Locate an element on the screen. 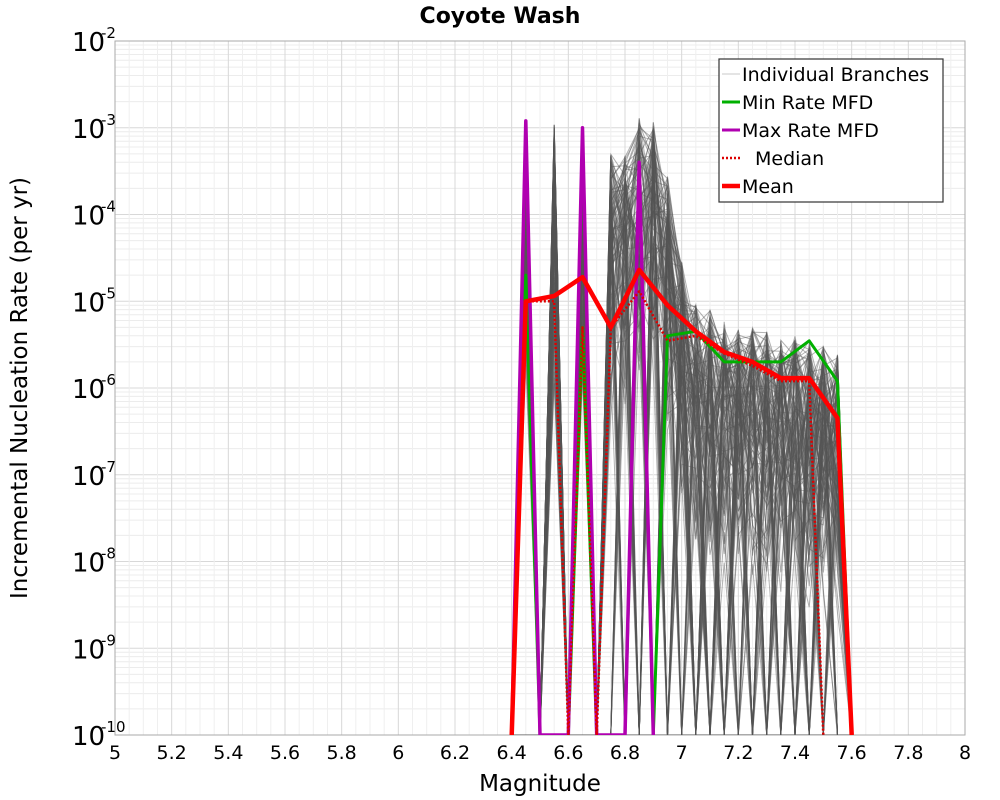  x-axis-ticks: 5 5.2 5.4 5.6 5.8 6 6.2 6.4 6.6 6.8 7 7.2 7.4 7.6 7.8 8 is located at coordinates (540, 753).